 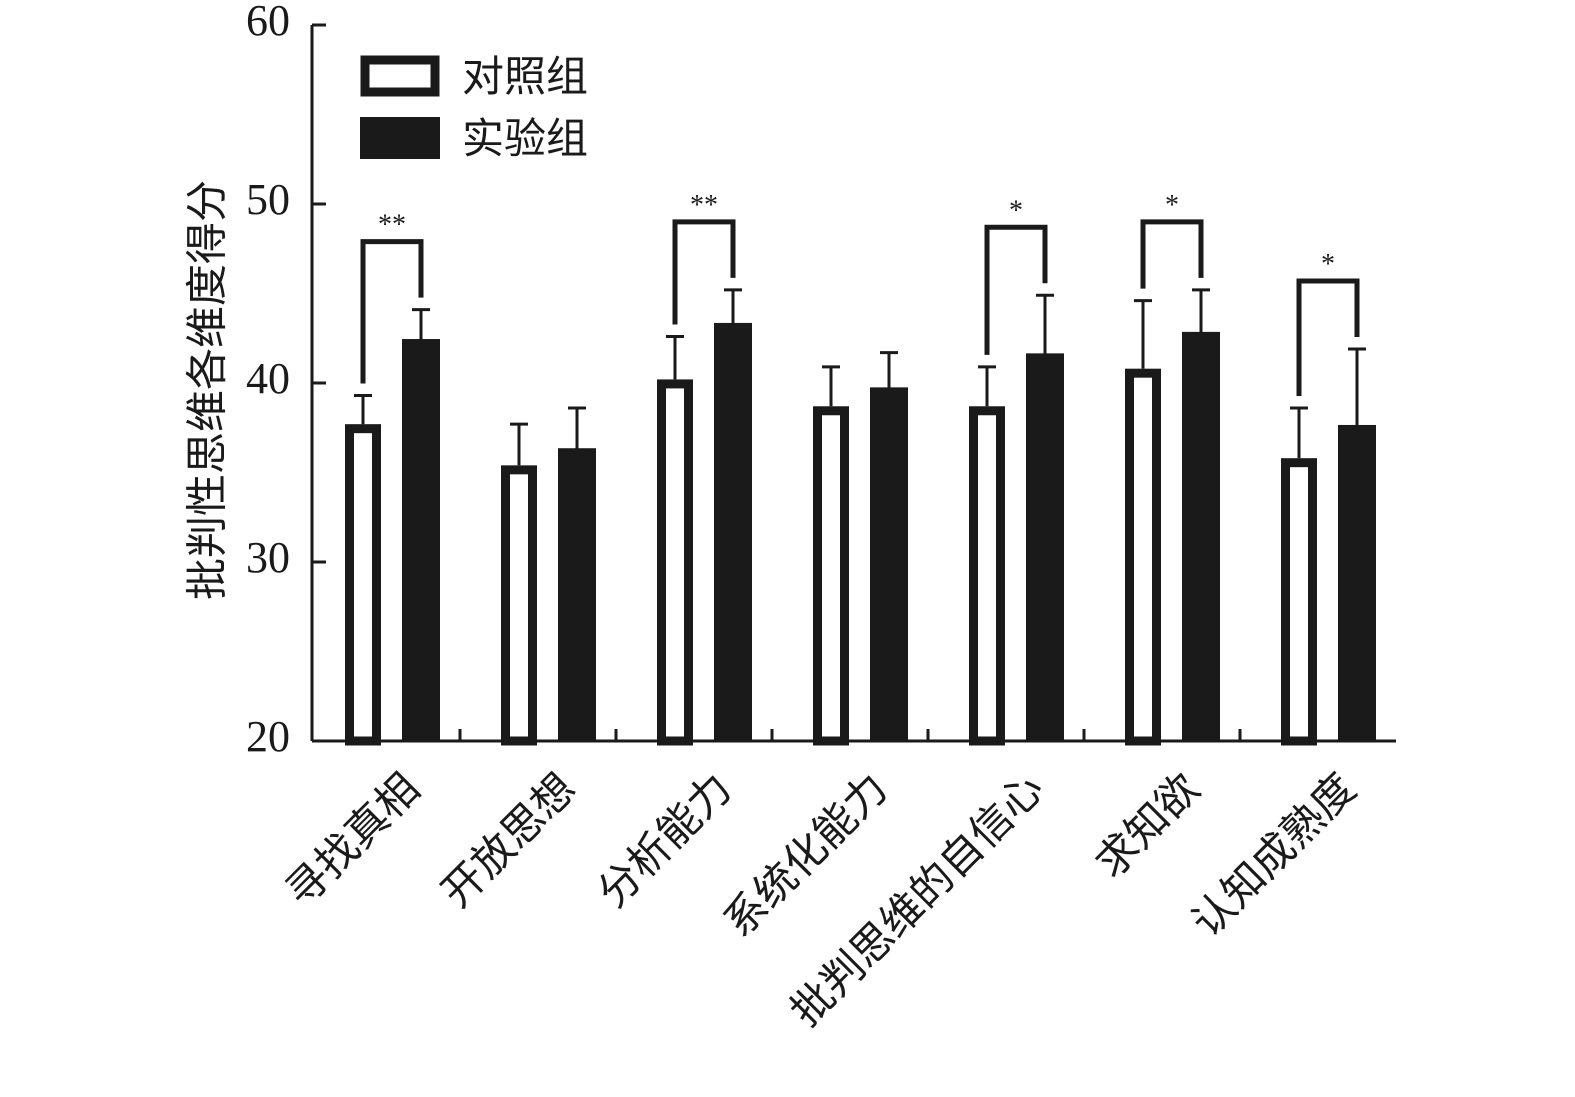 I want to click on category-label-0: 寻找真相, so click(x=352, y=839).